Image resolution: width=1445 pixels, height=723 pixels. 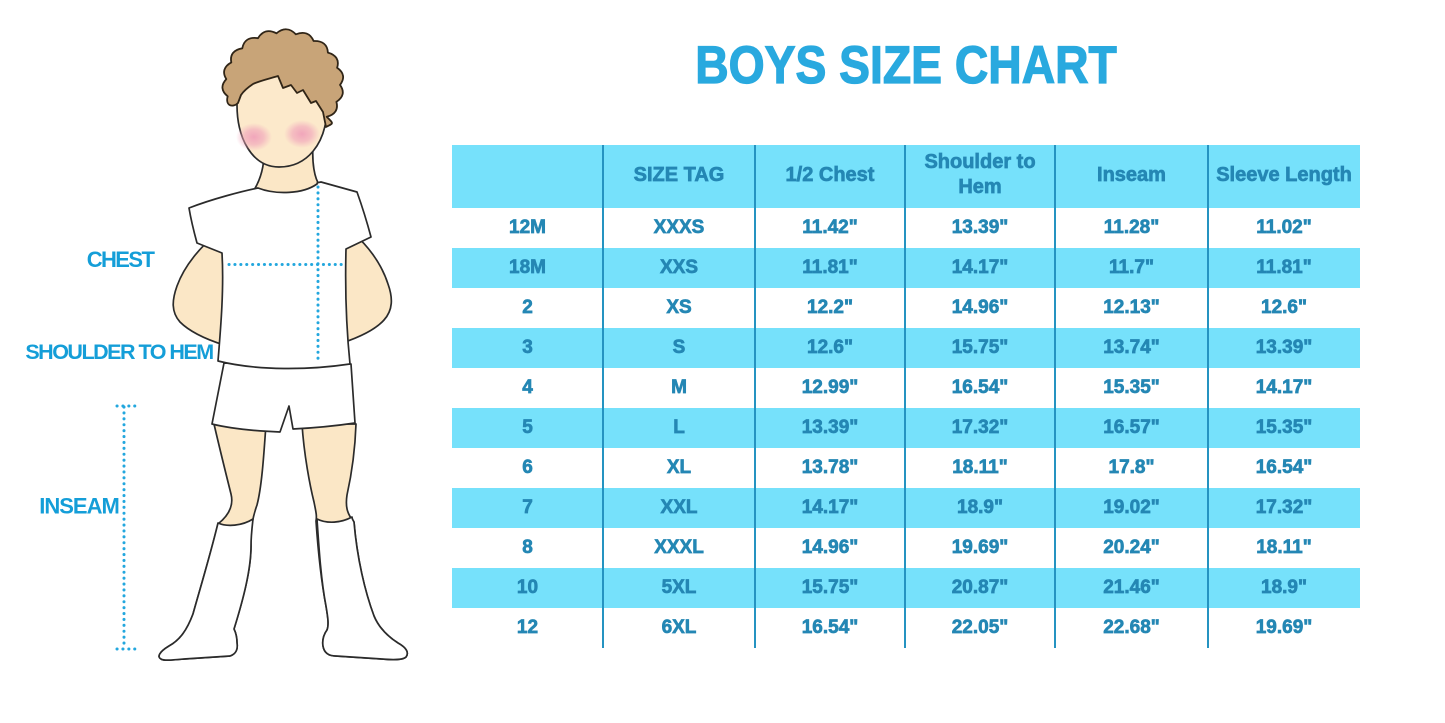 I want to click on svg-text: SHOULDER TO HEM, so click(x=119, y=352).